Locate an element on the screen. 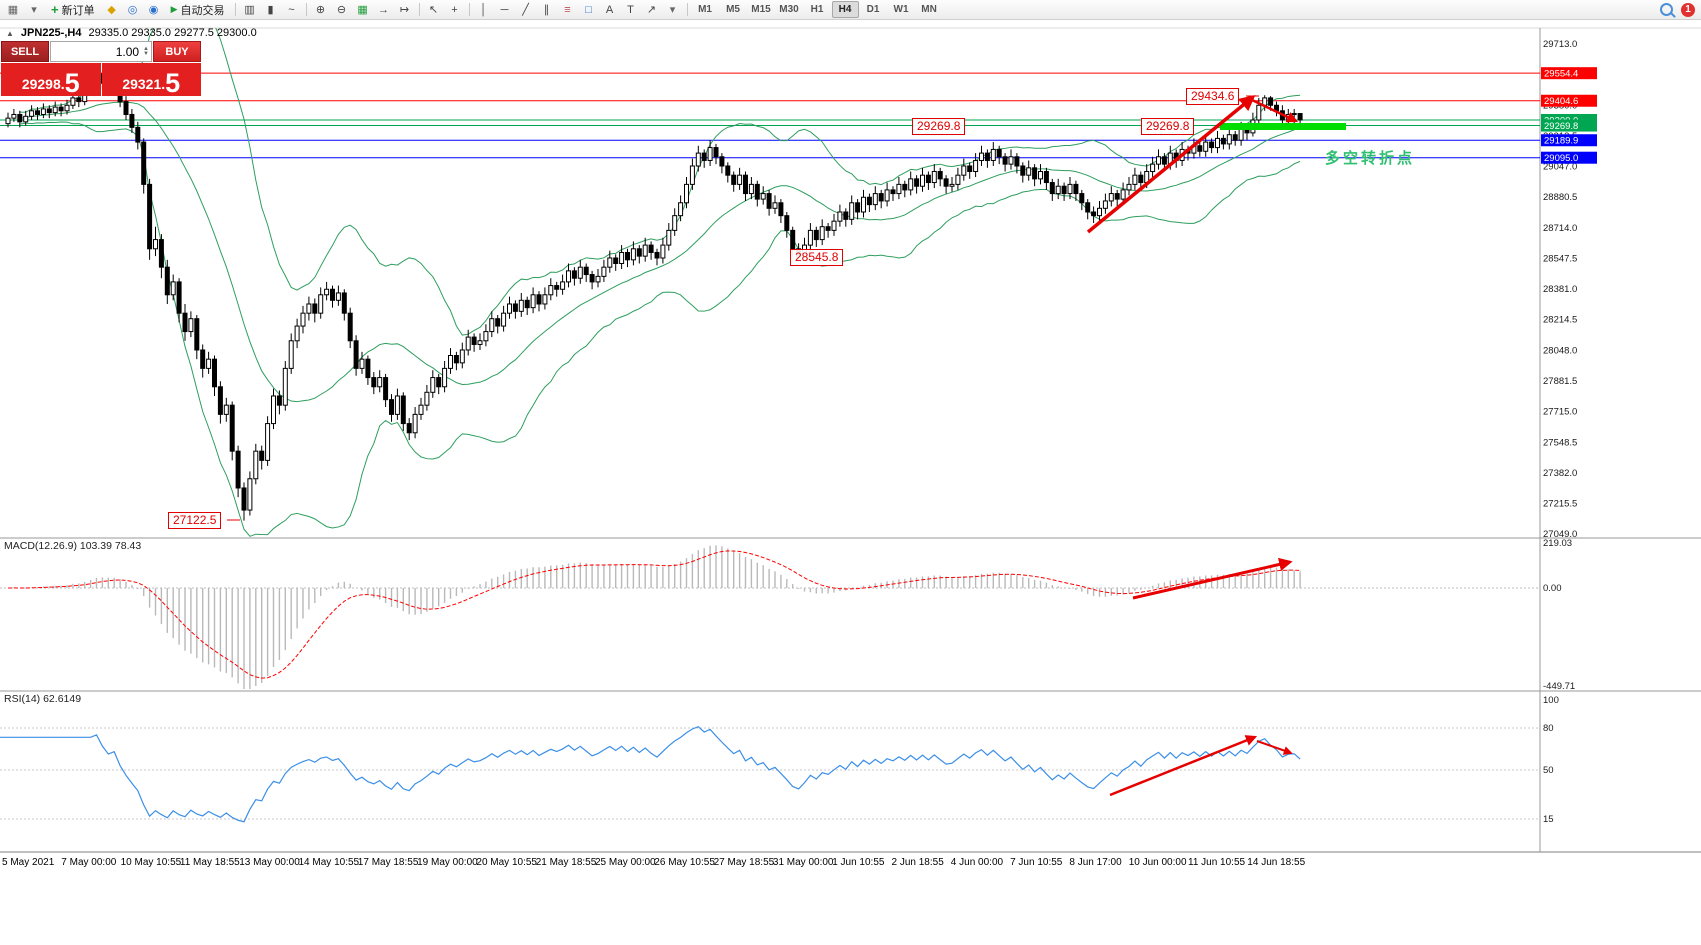 The width and height of the screenshot is (1701, 945). toolbar-right-group: 1 is located at coordinates (1679, 9).